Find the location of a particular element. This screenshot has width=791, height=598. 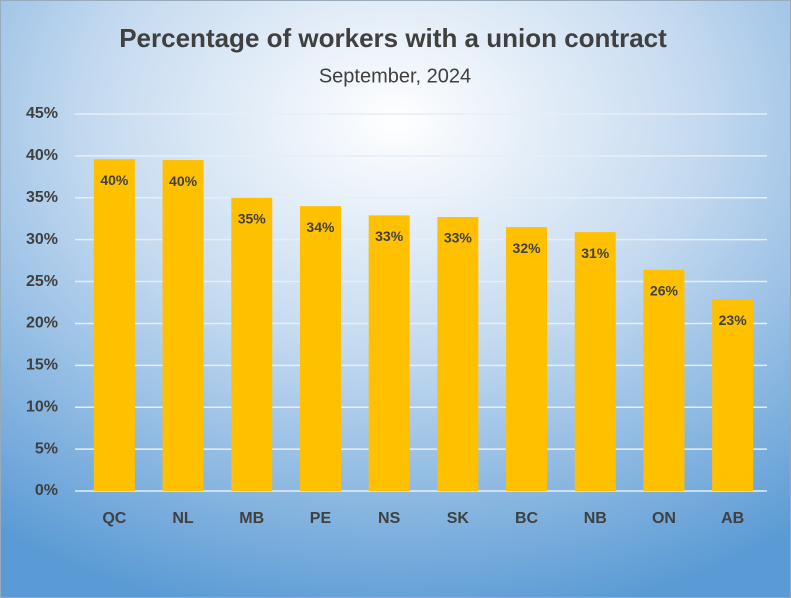

x-tick-label: NS is located at coordinates (389, 518).